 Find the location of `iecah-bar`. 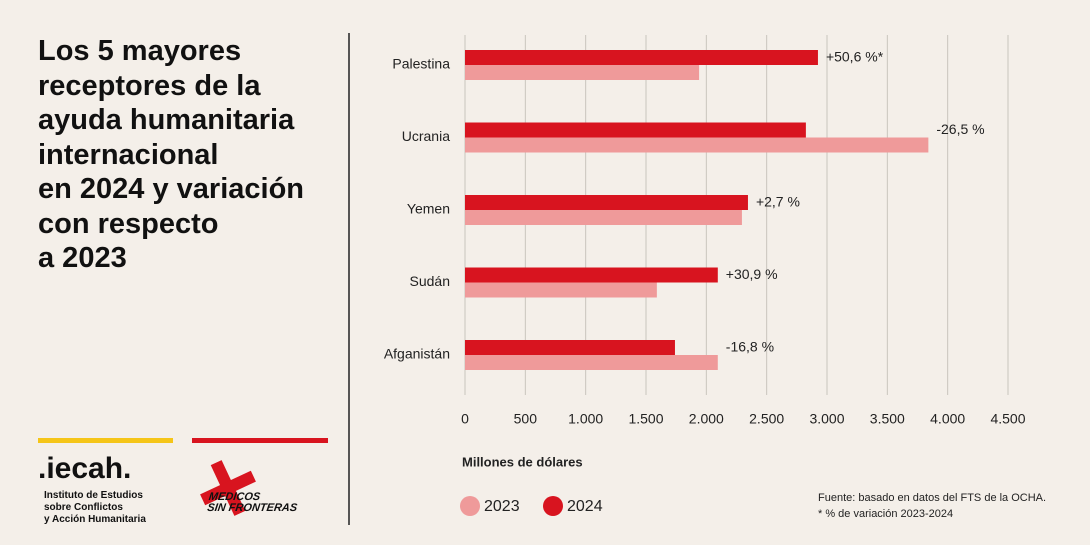

iecah-bar is located at coordinates (105, 440).